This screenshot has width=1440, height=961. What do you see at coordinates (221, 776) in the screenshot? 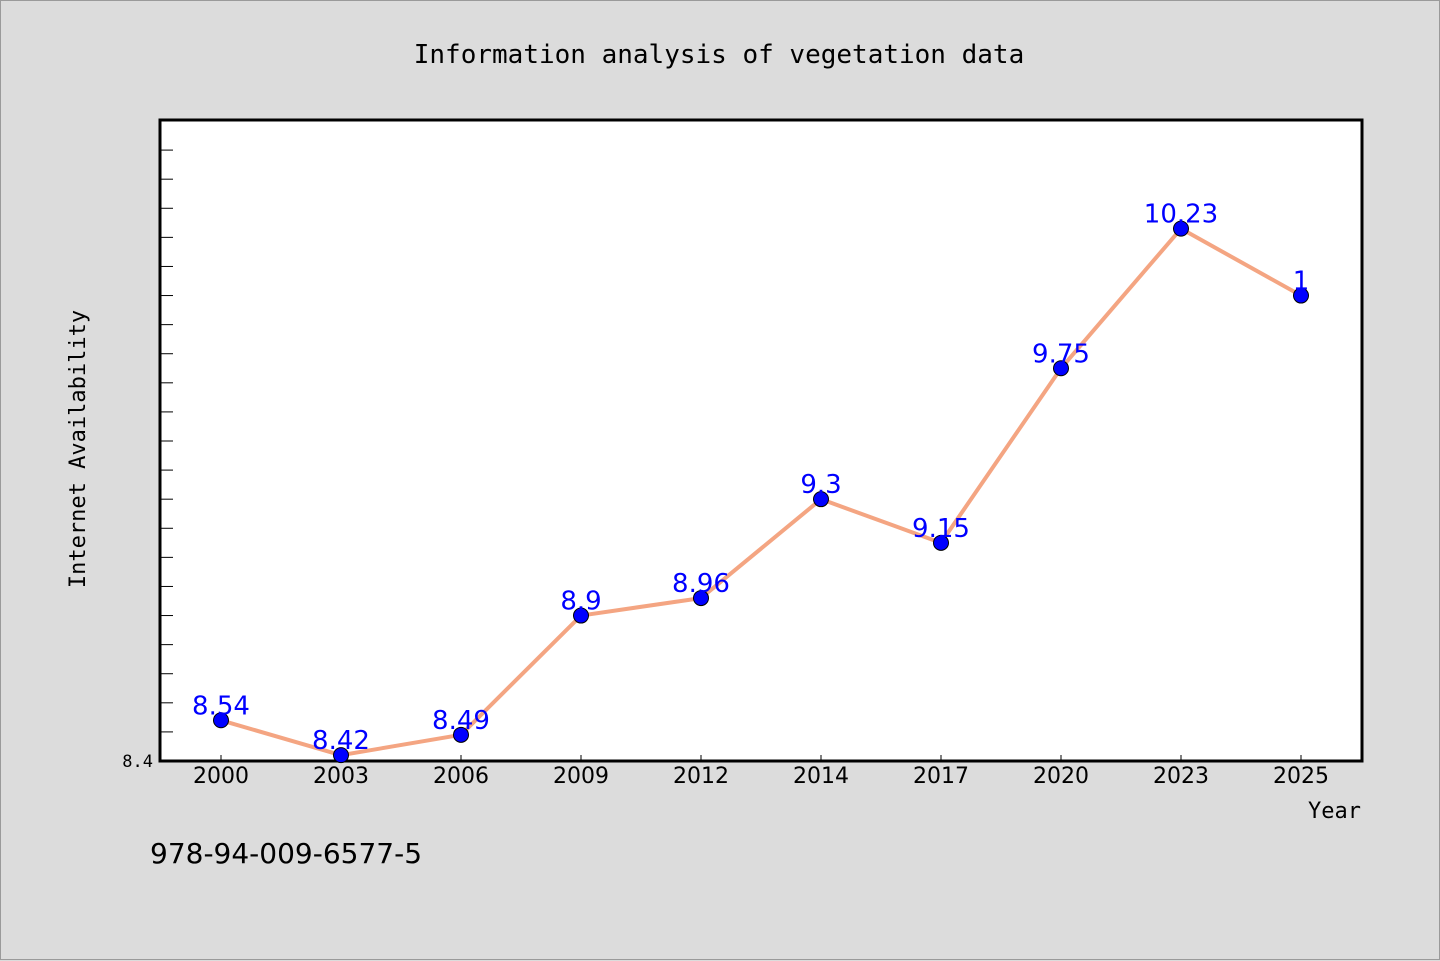
I see `x-tick-label: 2000` at bounding box center [221, 776].